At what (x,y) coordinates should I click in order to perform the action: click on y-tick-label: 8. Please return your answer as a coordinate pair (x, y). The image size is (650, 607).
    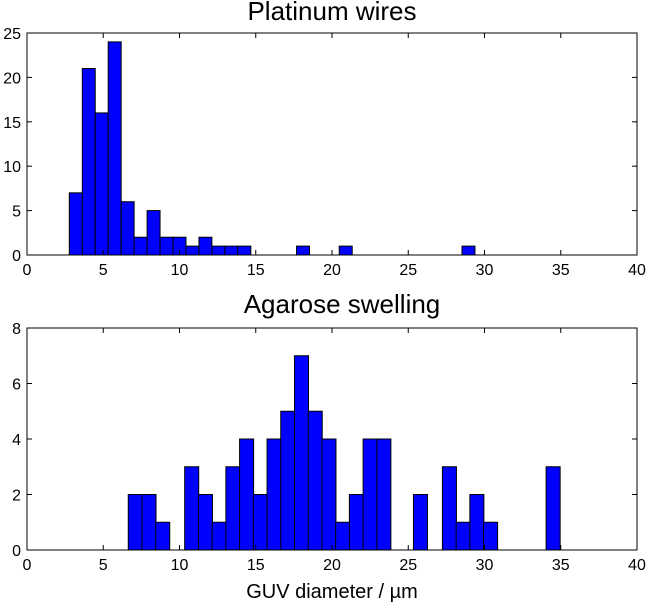
    Looking at the image, I should click on (16, 329).